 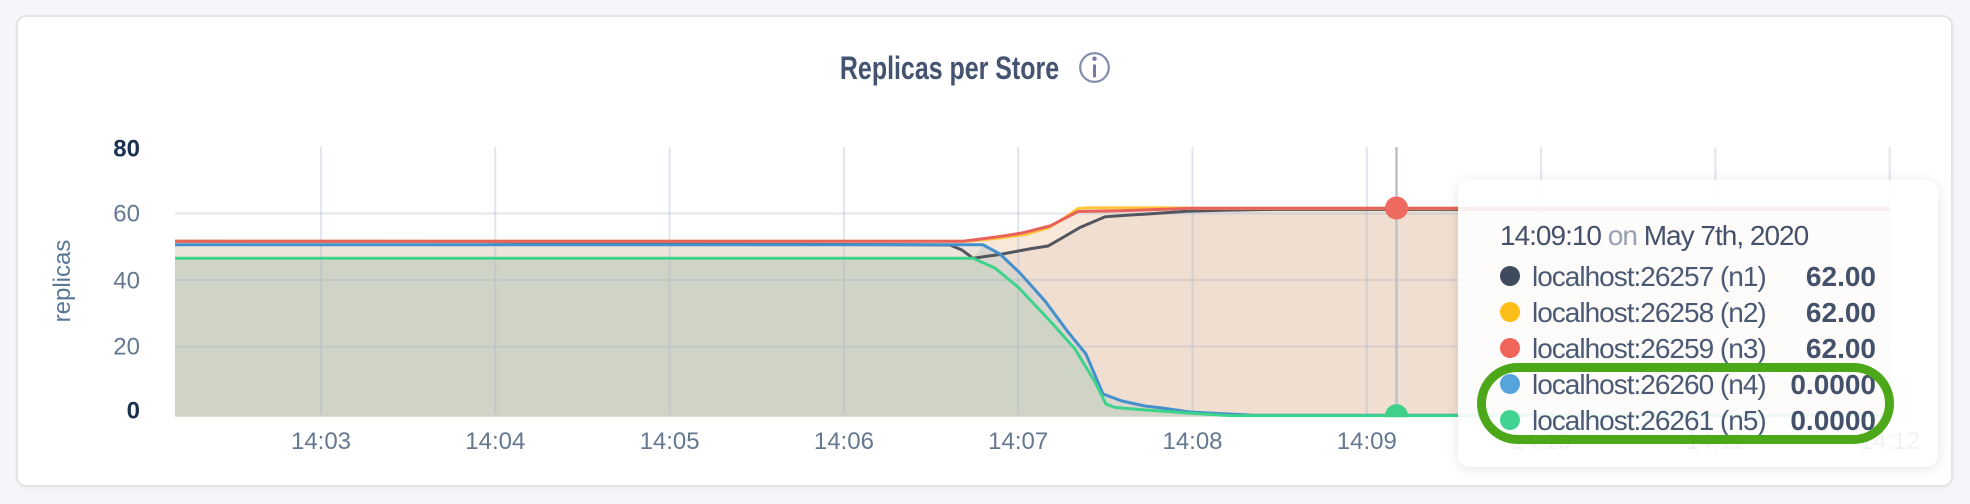 I want to click on svg-text: 14:08, so click(x=1192, y=441).